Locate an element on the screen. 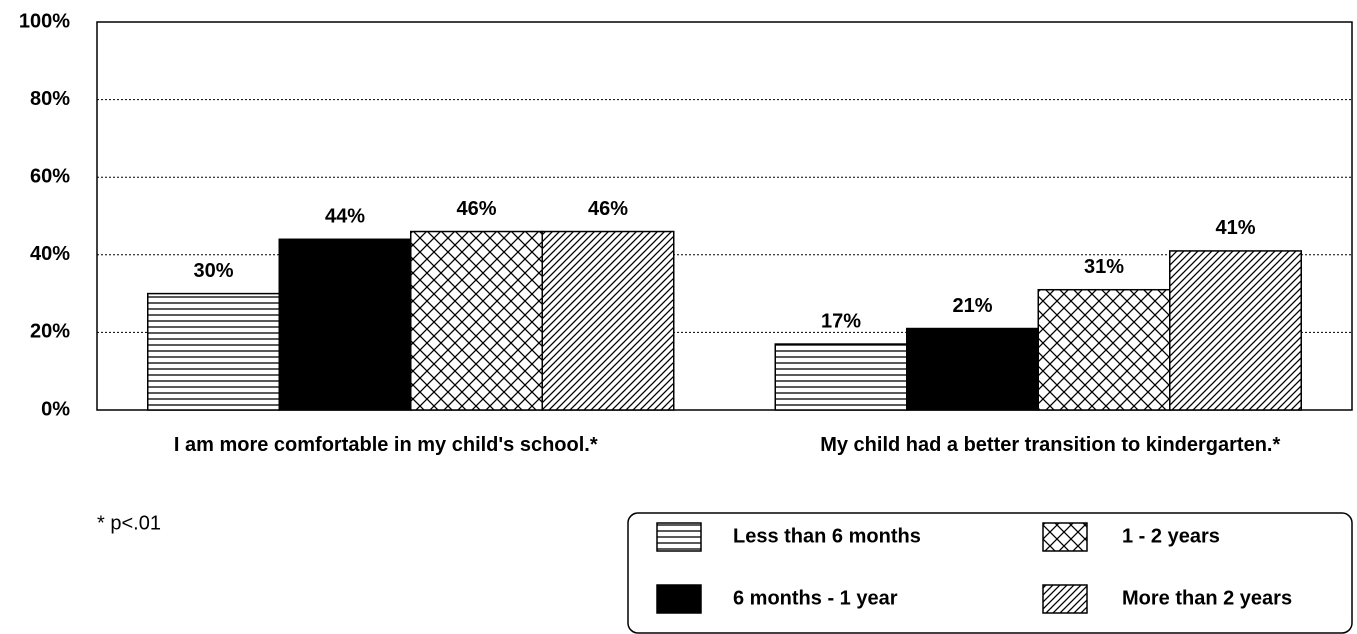 The height and width of the screenshot is (634, 1357). y-tick-label: 0% is located at coordinates (55, 409).